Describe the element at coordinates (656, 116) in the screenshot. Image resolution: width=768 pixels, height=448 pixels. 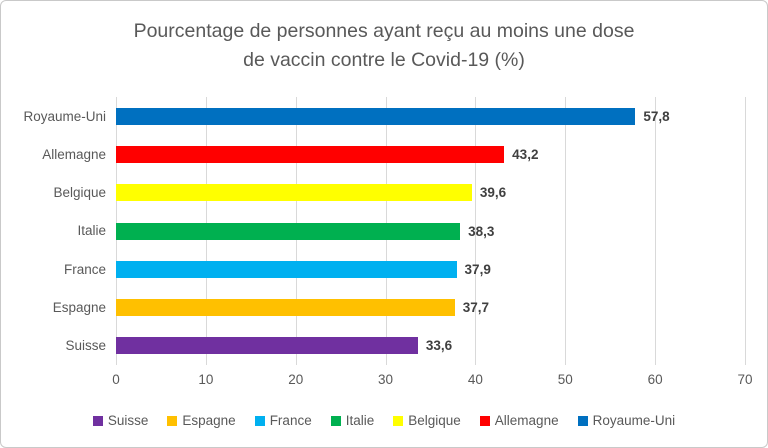
I see `value-label: 57,8` at that location.